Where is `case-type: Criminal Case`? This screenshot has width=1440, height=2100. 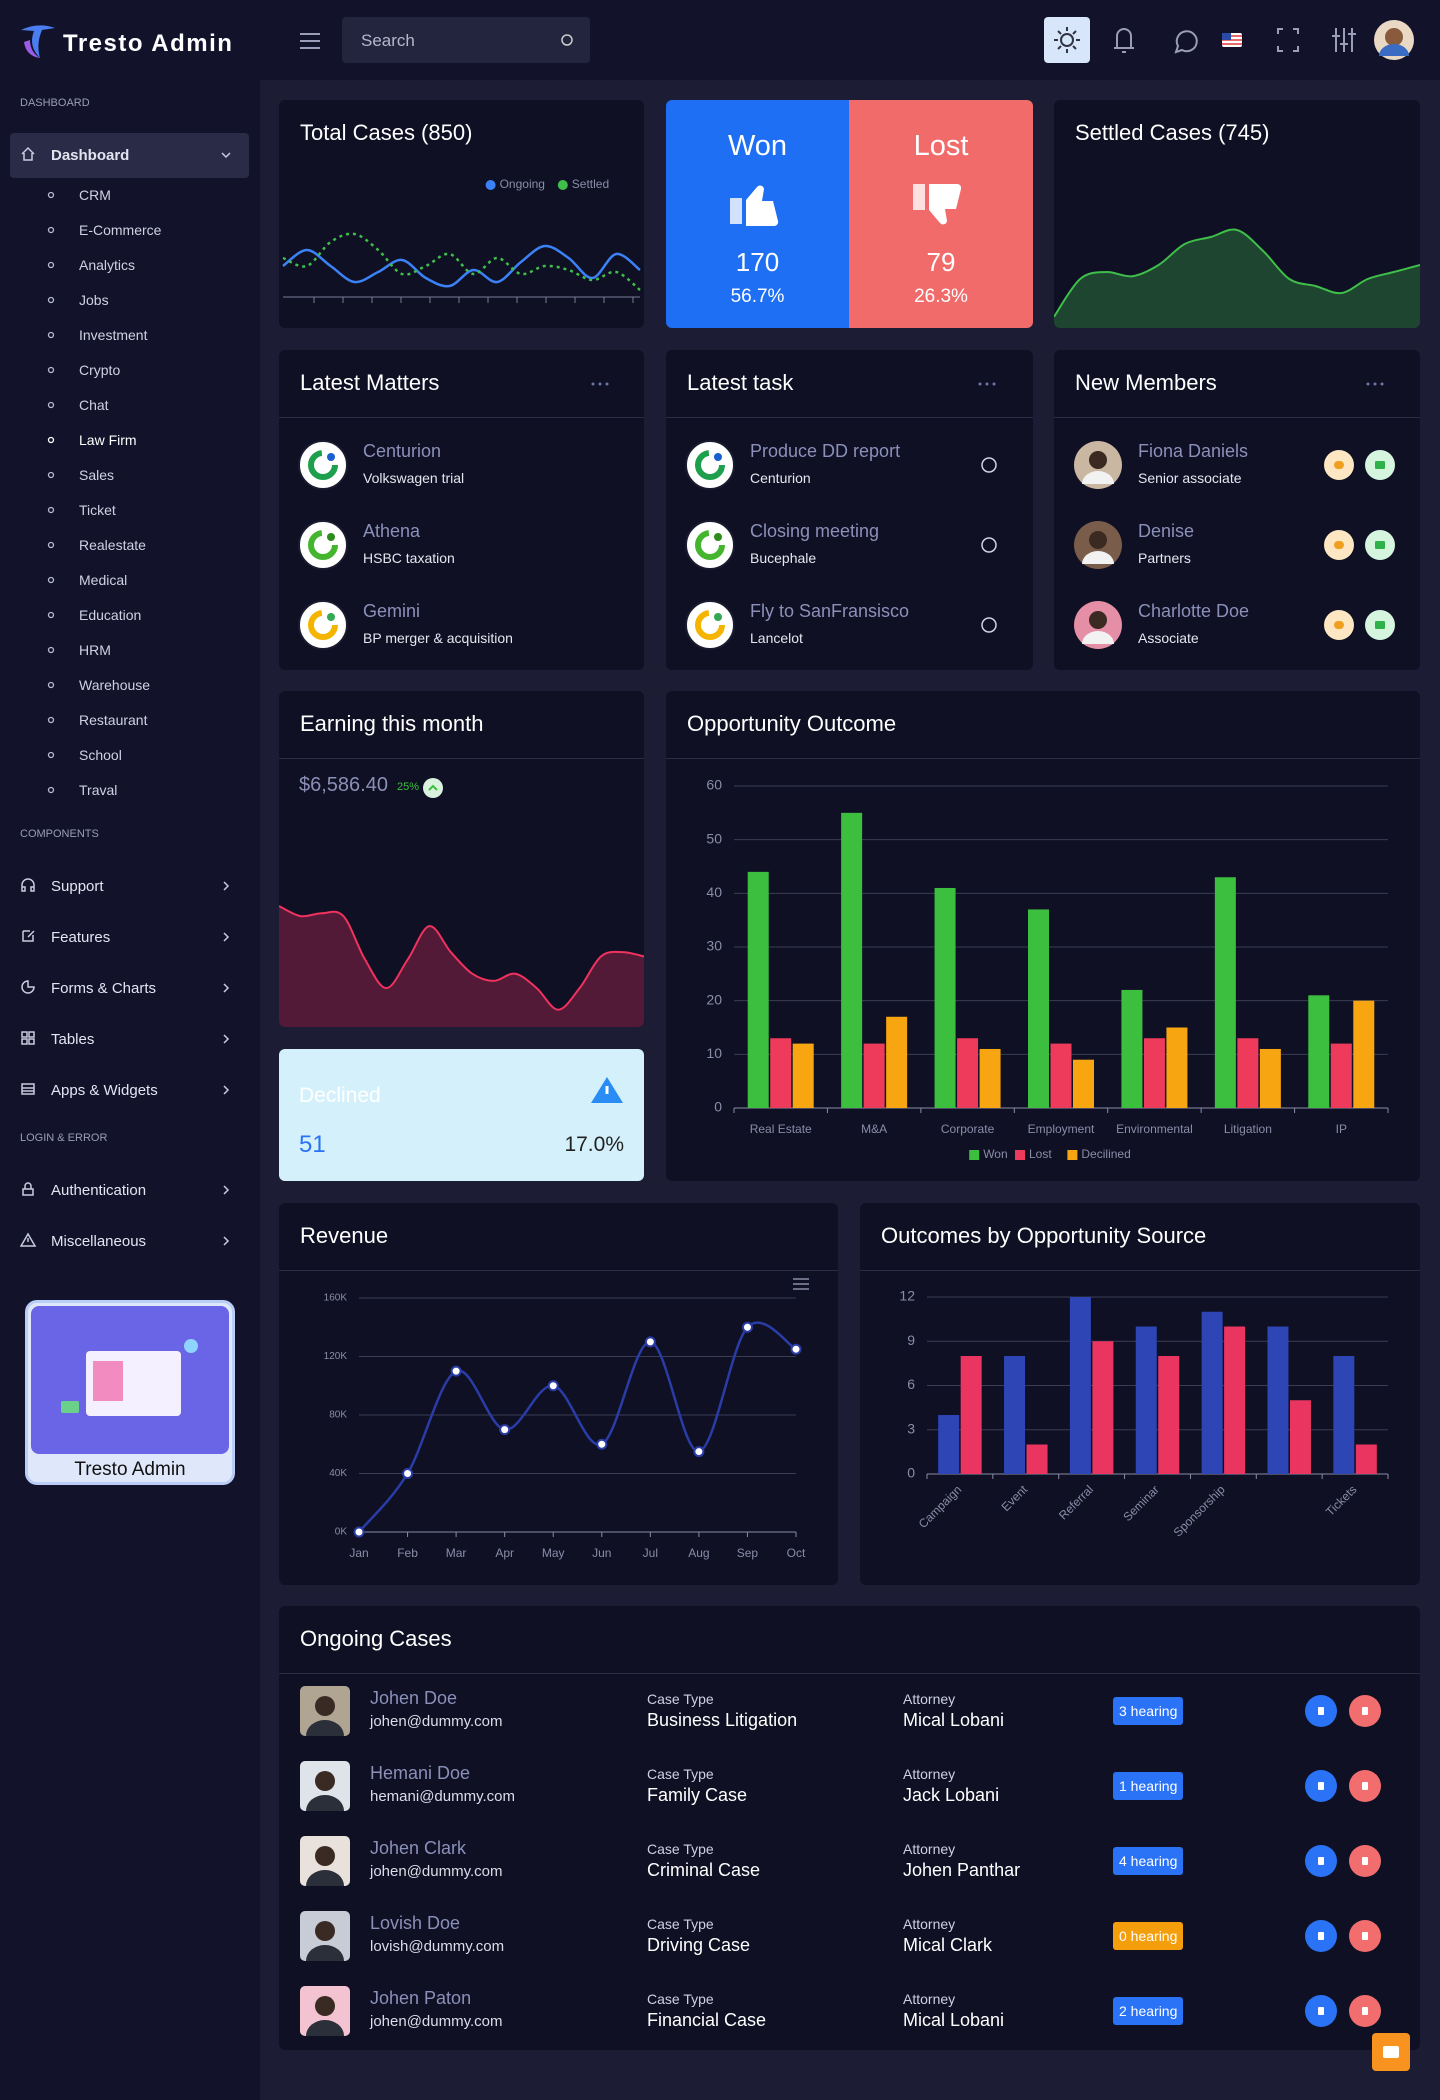
case-type: Criminal Case is located at coordinates (704, 1870).